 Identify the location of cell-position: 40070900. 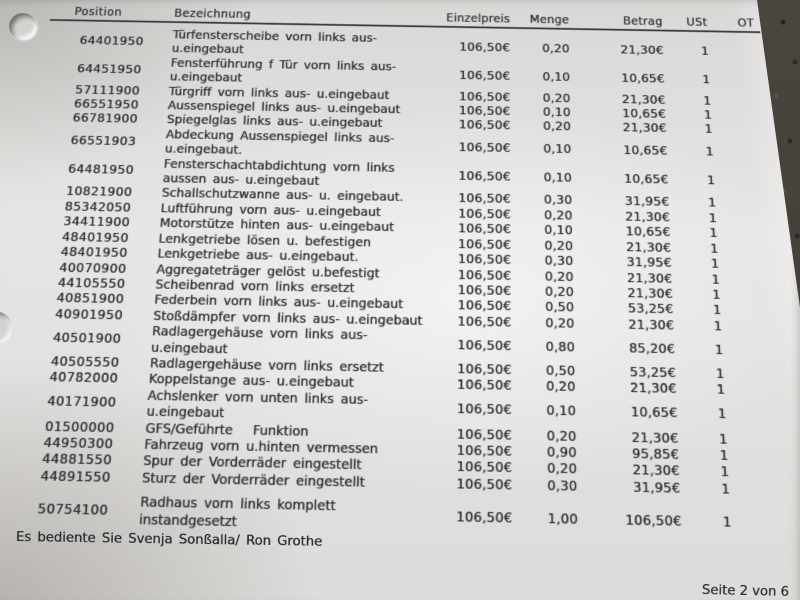
(92, 267).